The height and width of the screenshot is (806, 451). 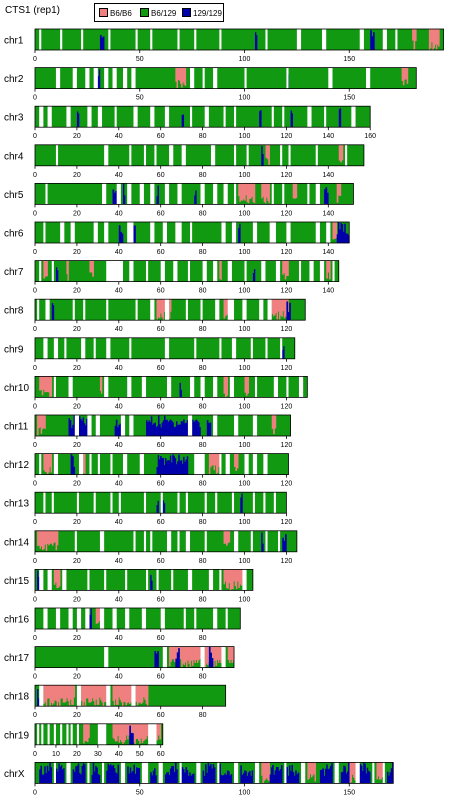 What do you see at coordinates (165, 348) in the screenshot?
I see `track-outline-chr9` at bounding box center [165, 348].